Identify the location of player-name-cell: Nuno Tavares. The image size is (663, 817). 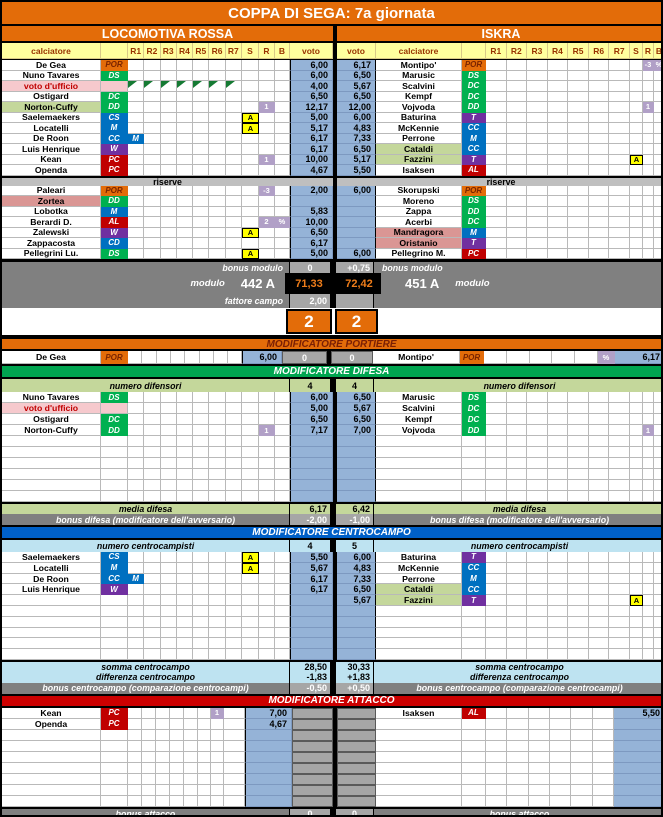
(51, 75).